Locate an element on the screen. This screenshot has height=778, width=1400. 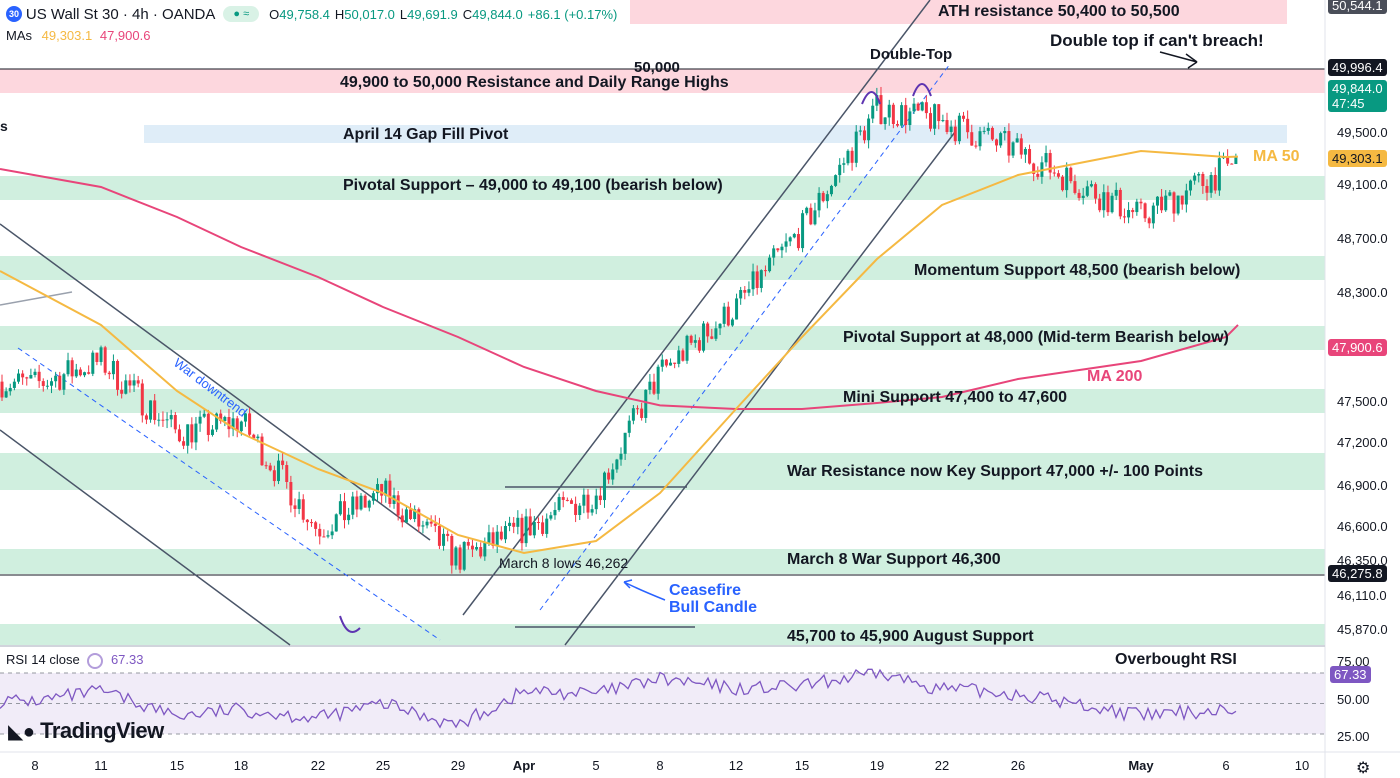
ohlc-key: H is located at coordinates (339, 14).